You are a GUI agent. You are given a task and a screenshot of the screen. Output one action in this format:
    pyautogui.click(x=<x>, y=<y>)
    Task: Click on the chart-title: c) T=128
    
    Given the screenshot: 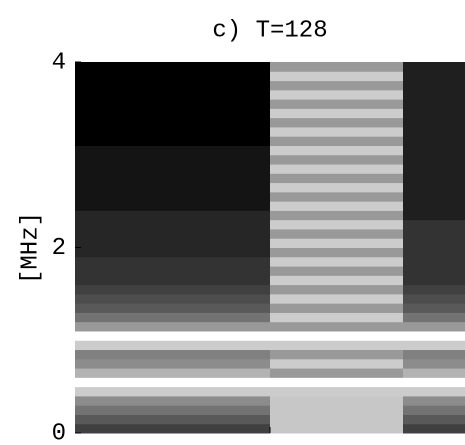 What is the action you would take?
    pyautogui.click(x=269, y=30)
    